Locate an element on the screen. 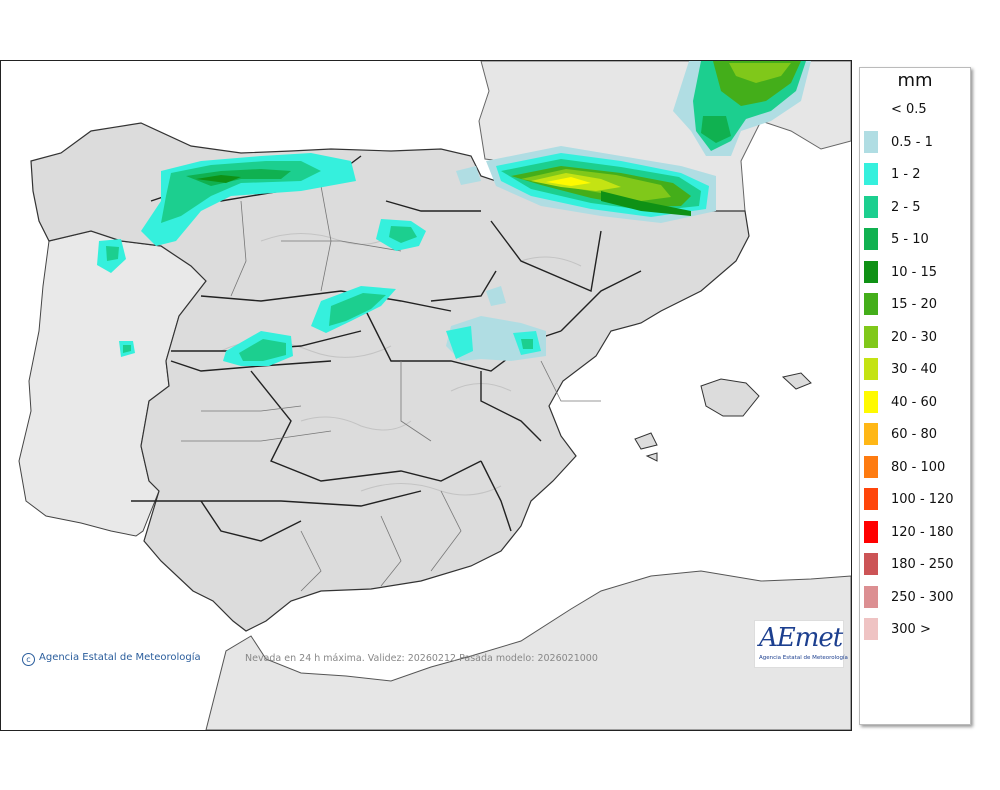  legend-label: 180 - 250 is located at coordinates (922, 564).